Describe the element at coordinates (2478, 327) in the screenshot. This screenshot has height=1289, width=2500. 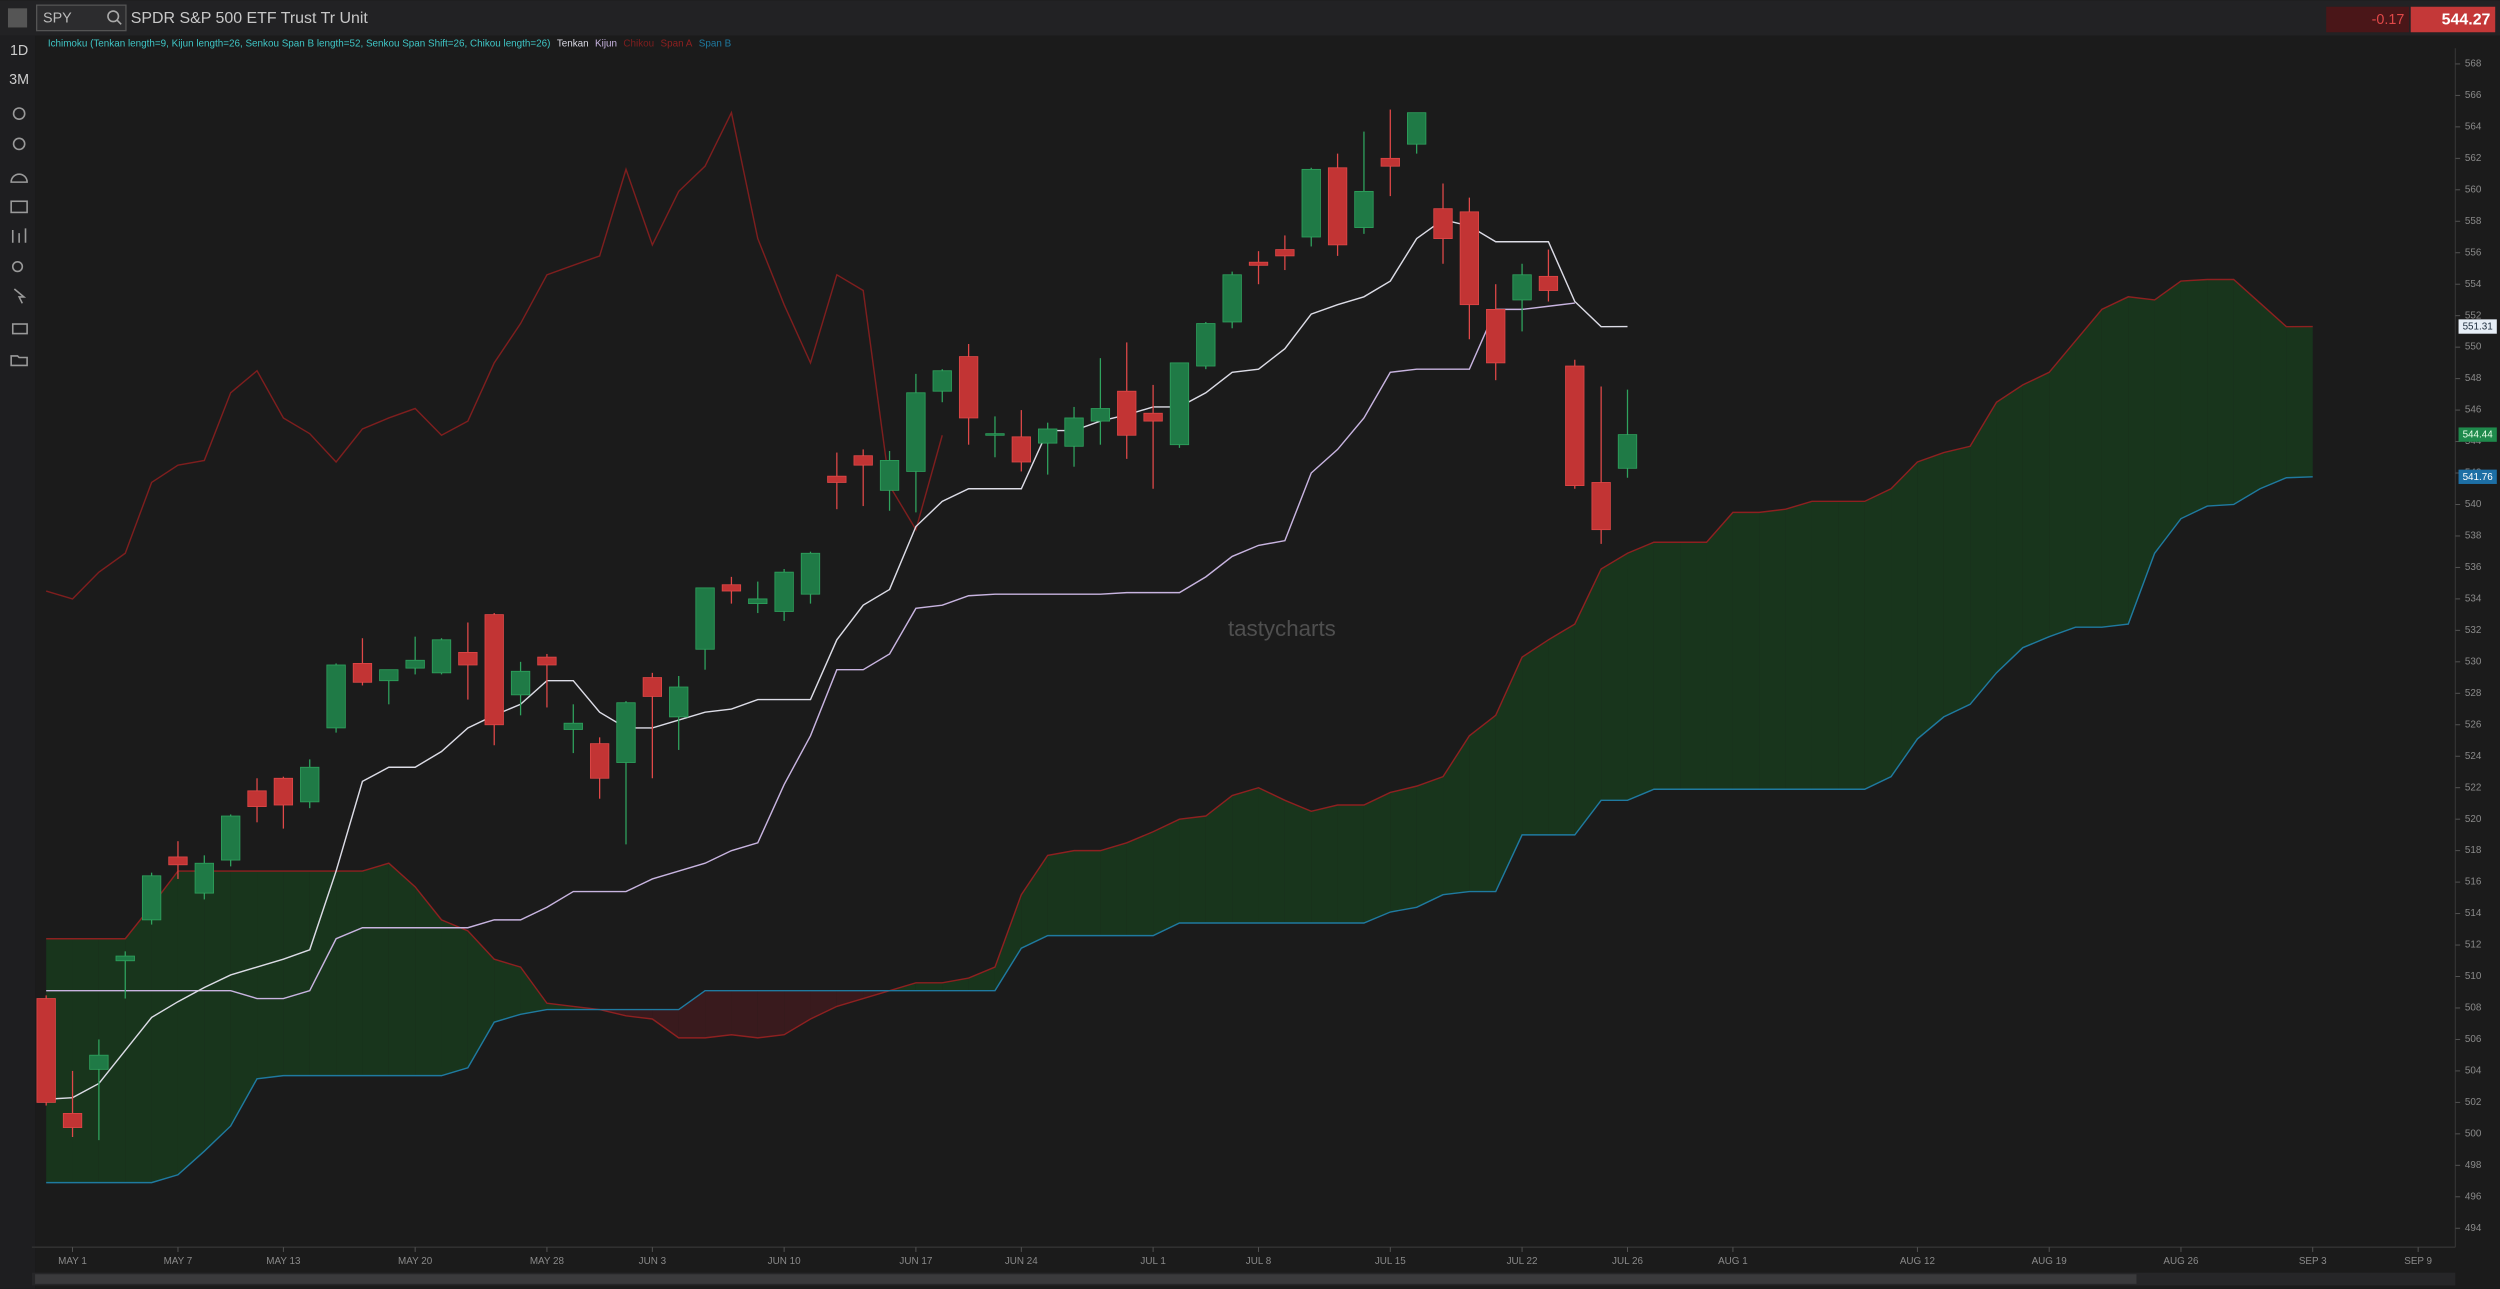
I see `last-value-label: 551.31` at that location.